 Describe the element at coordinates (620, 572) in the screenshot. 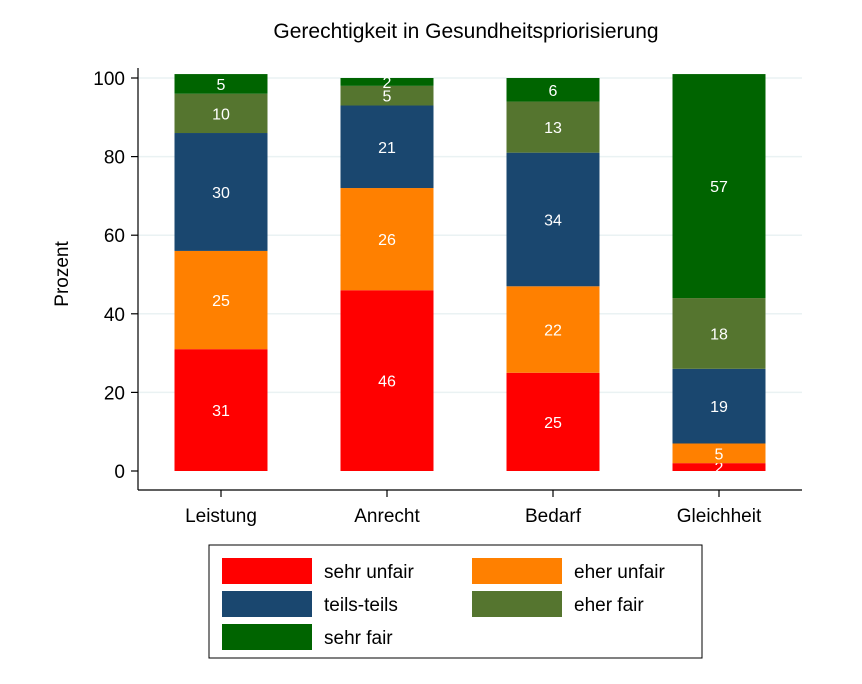

I see `legend-label: eher unfair` at that location.